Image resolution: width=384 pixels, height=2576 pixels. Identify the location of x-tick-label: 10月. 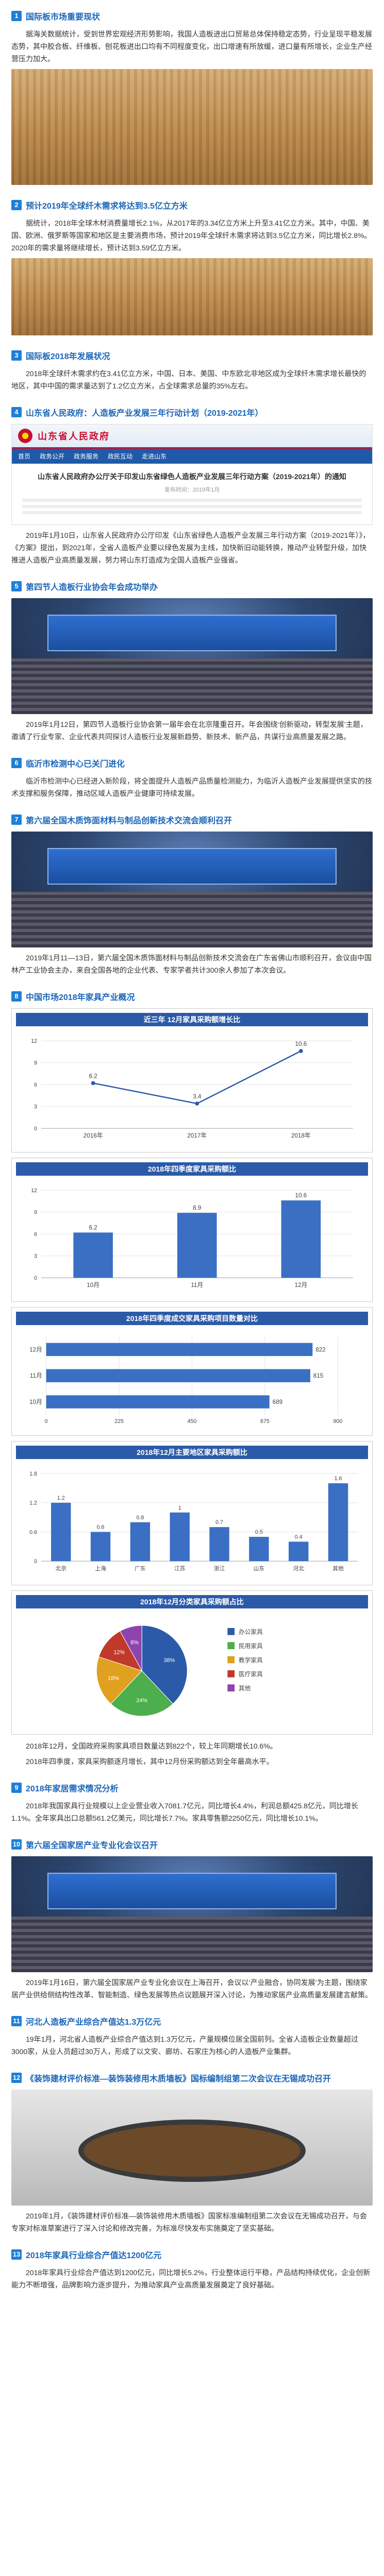
(93, 1285).